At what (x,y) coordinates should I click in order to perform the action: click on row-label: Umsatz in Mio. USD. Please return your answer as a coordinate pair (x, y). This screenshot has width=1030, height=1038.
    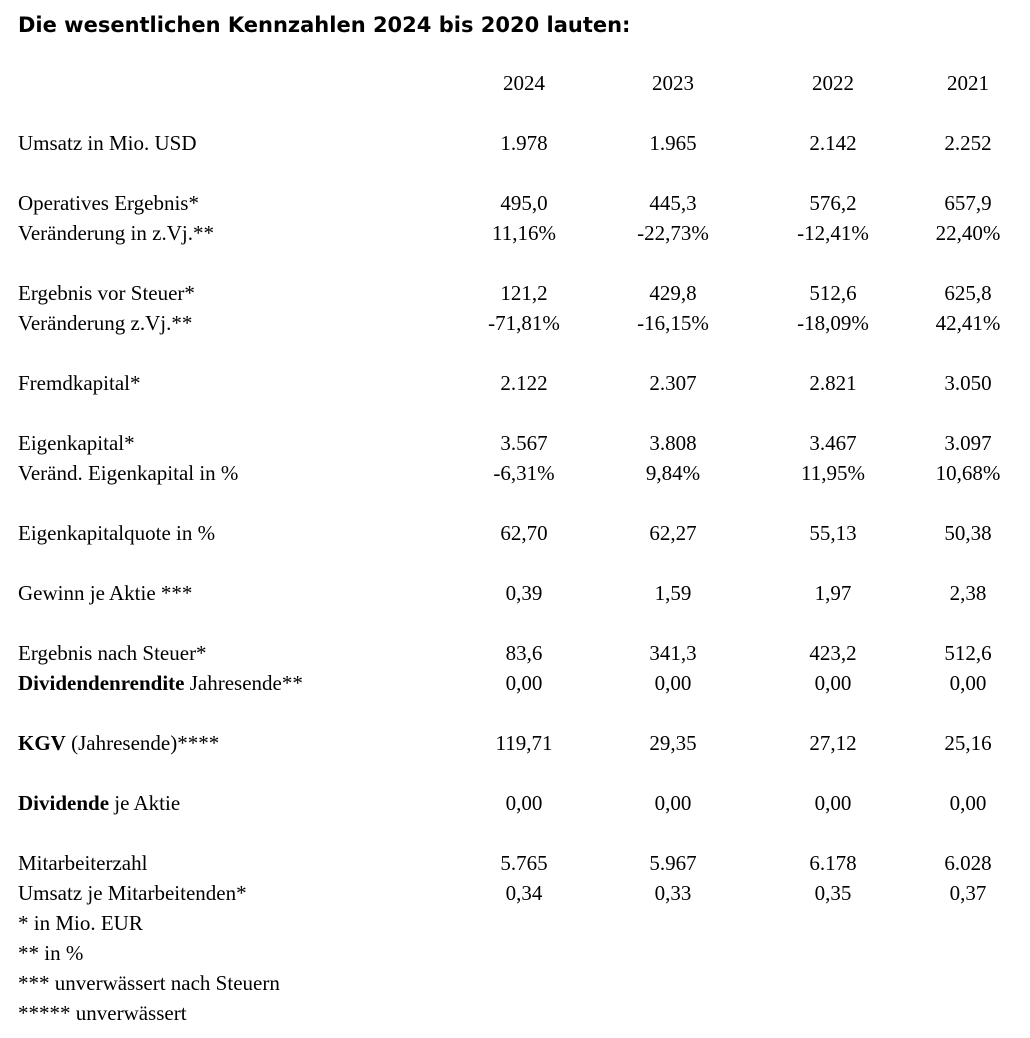
    Looking at the image, I should click on (107, 143).